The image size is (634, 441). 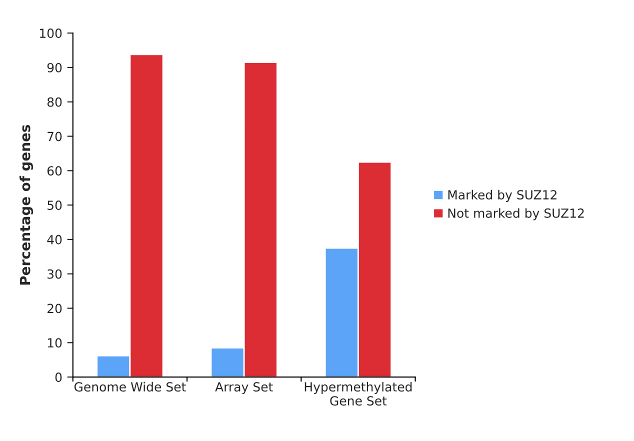 What do you see at coordinates (55, 205) in the screenshot?
I see `y-tick-label: 50` at bounding box center [55, 205].